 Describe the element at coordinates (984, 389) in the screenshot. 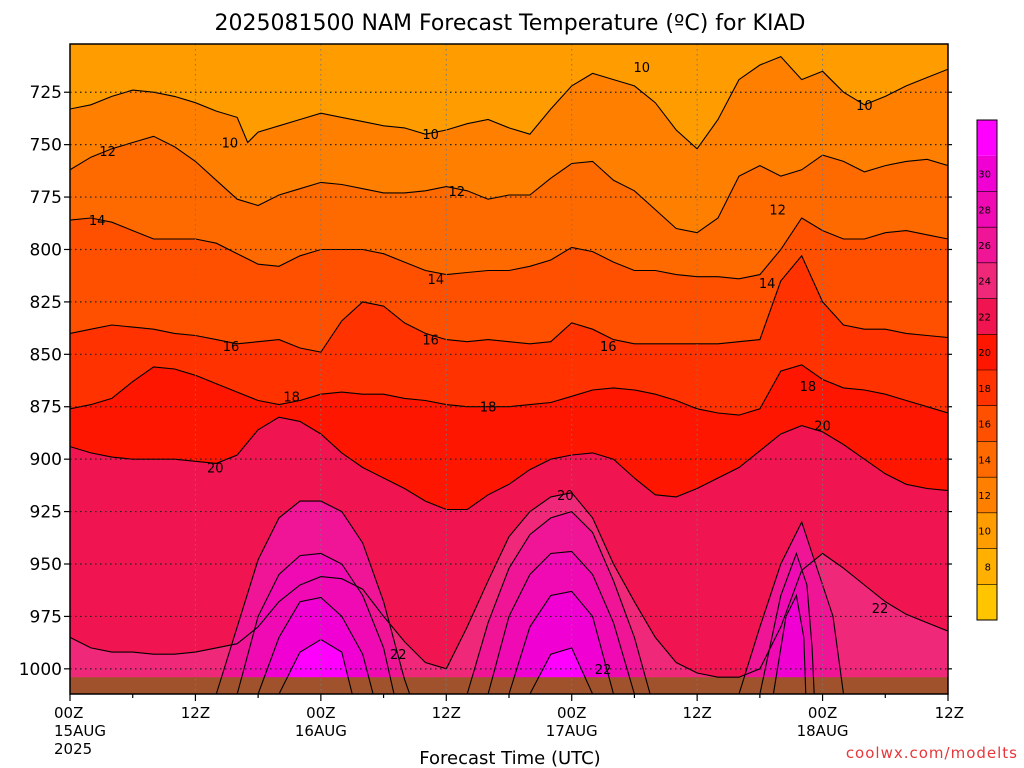

I see `colorbar-label: 18` at that location.